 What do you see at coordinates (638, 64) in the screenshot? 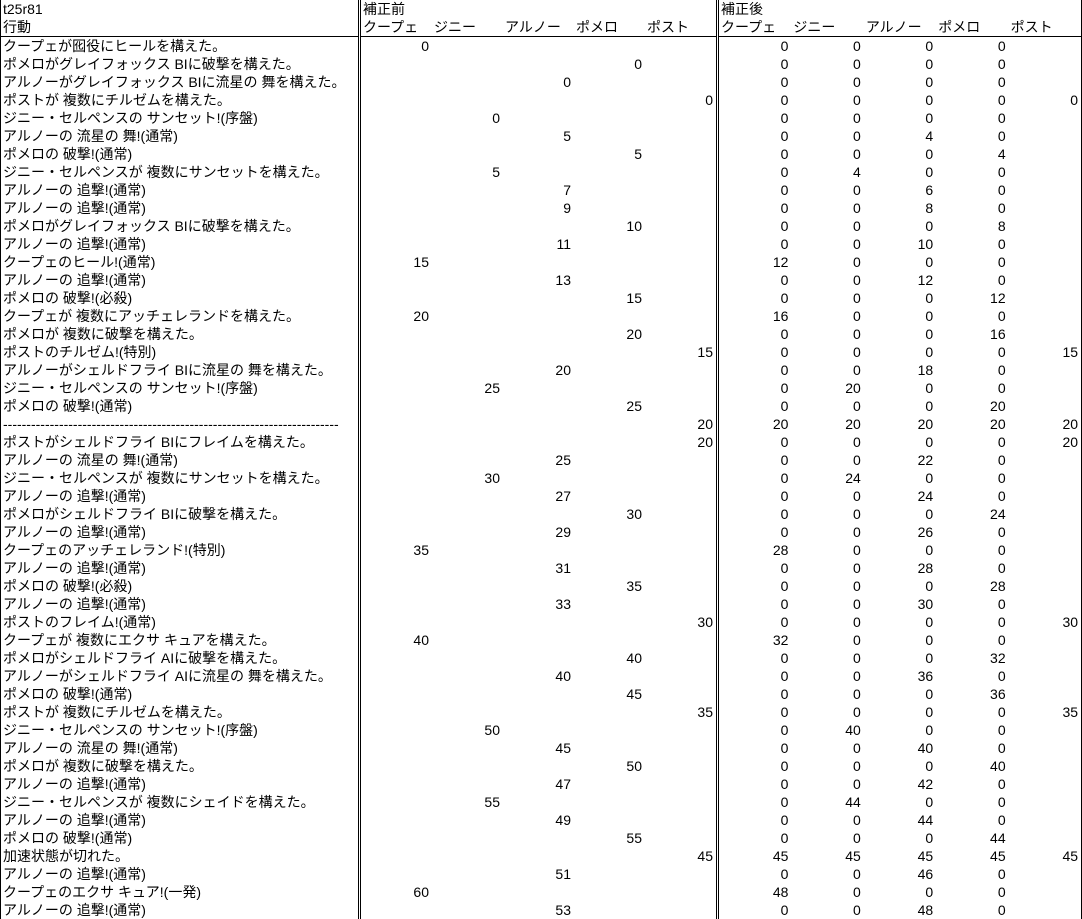
I see `pre-value-cell: 0` at bounding box center [638, 64].